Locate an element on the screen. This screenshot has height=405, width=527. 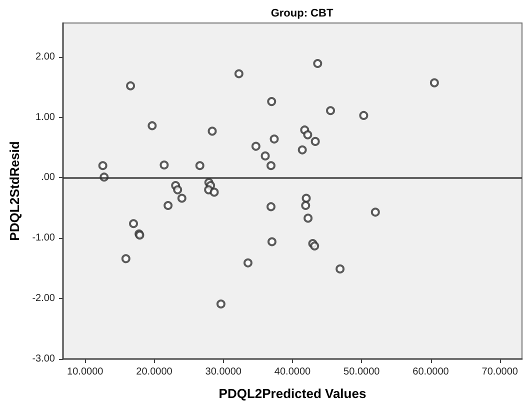
x-tick-label: 70.0000 is located at coordinates (500, 372).